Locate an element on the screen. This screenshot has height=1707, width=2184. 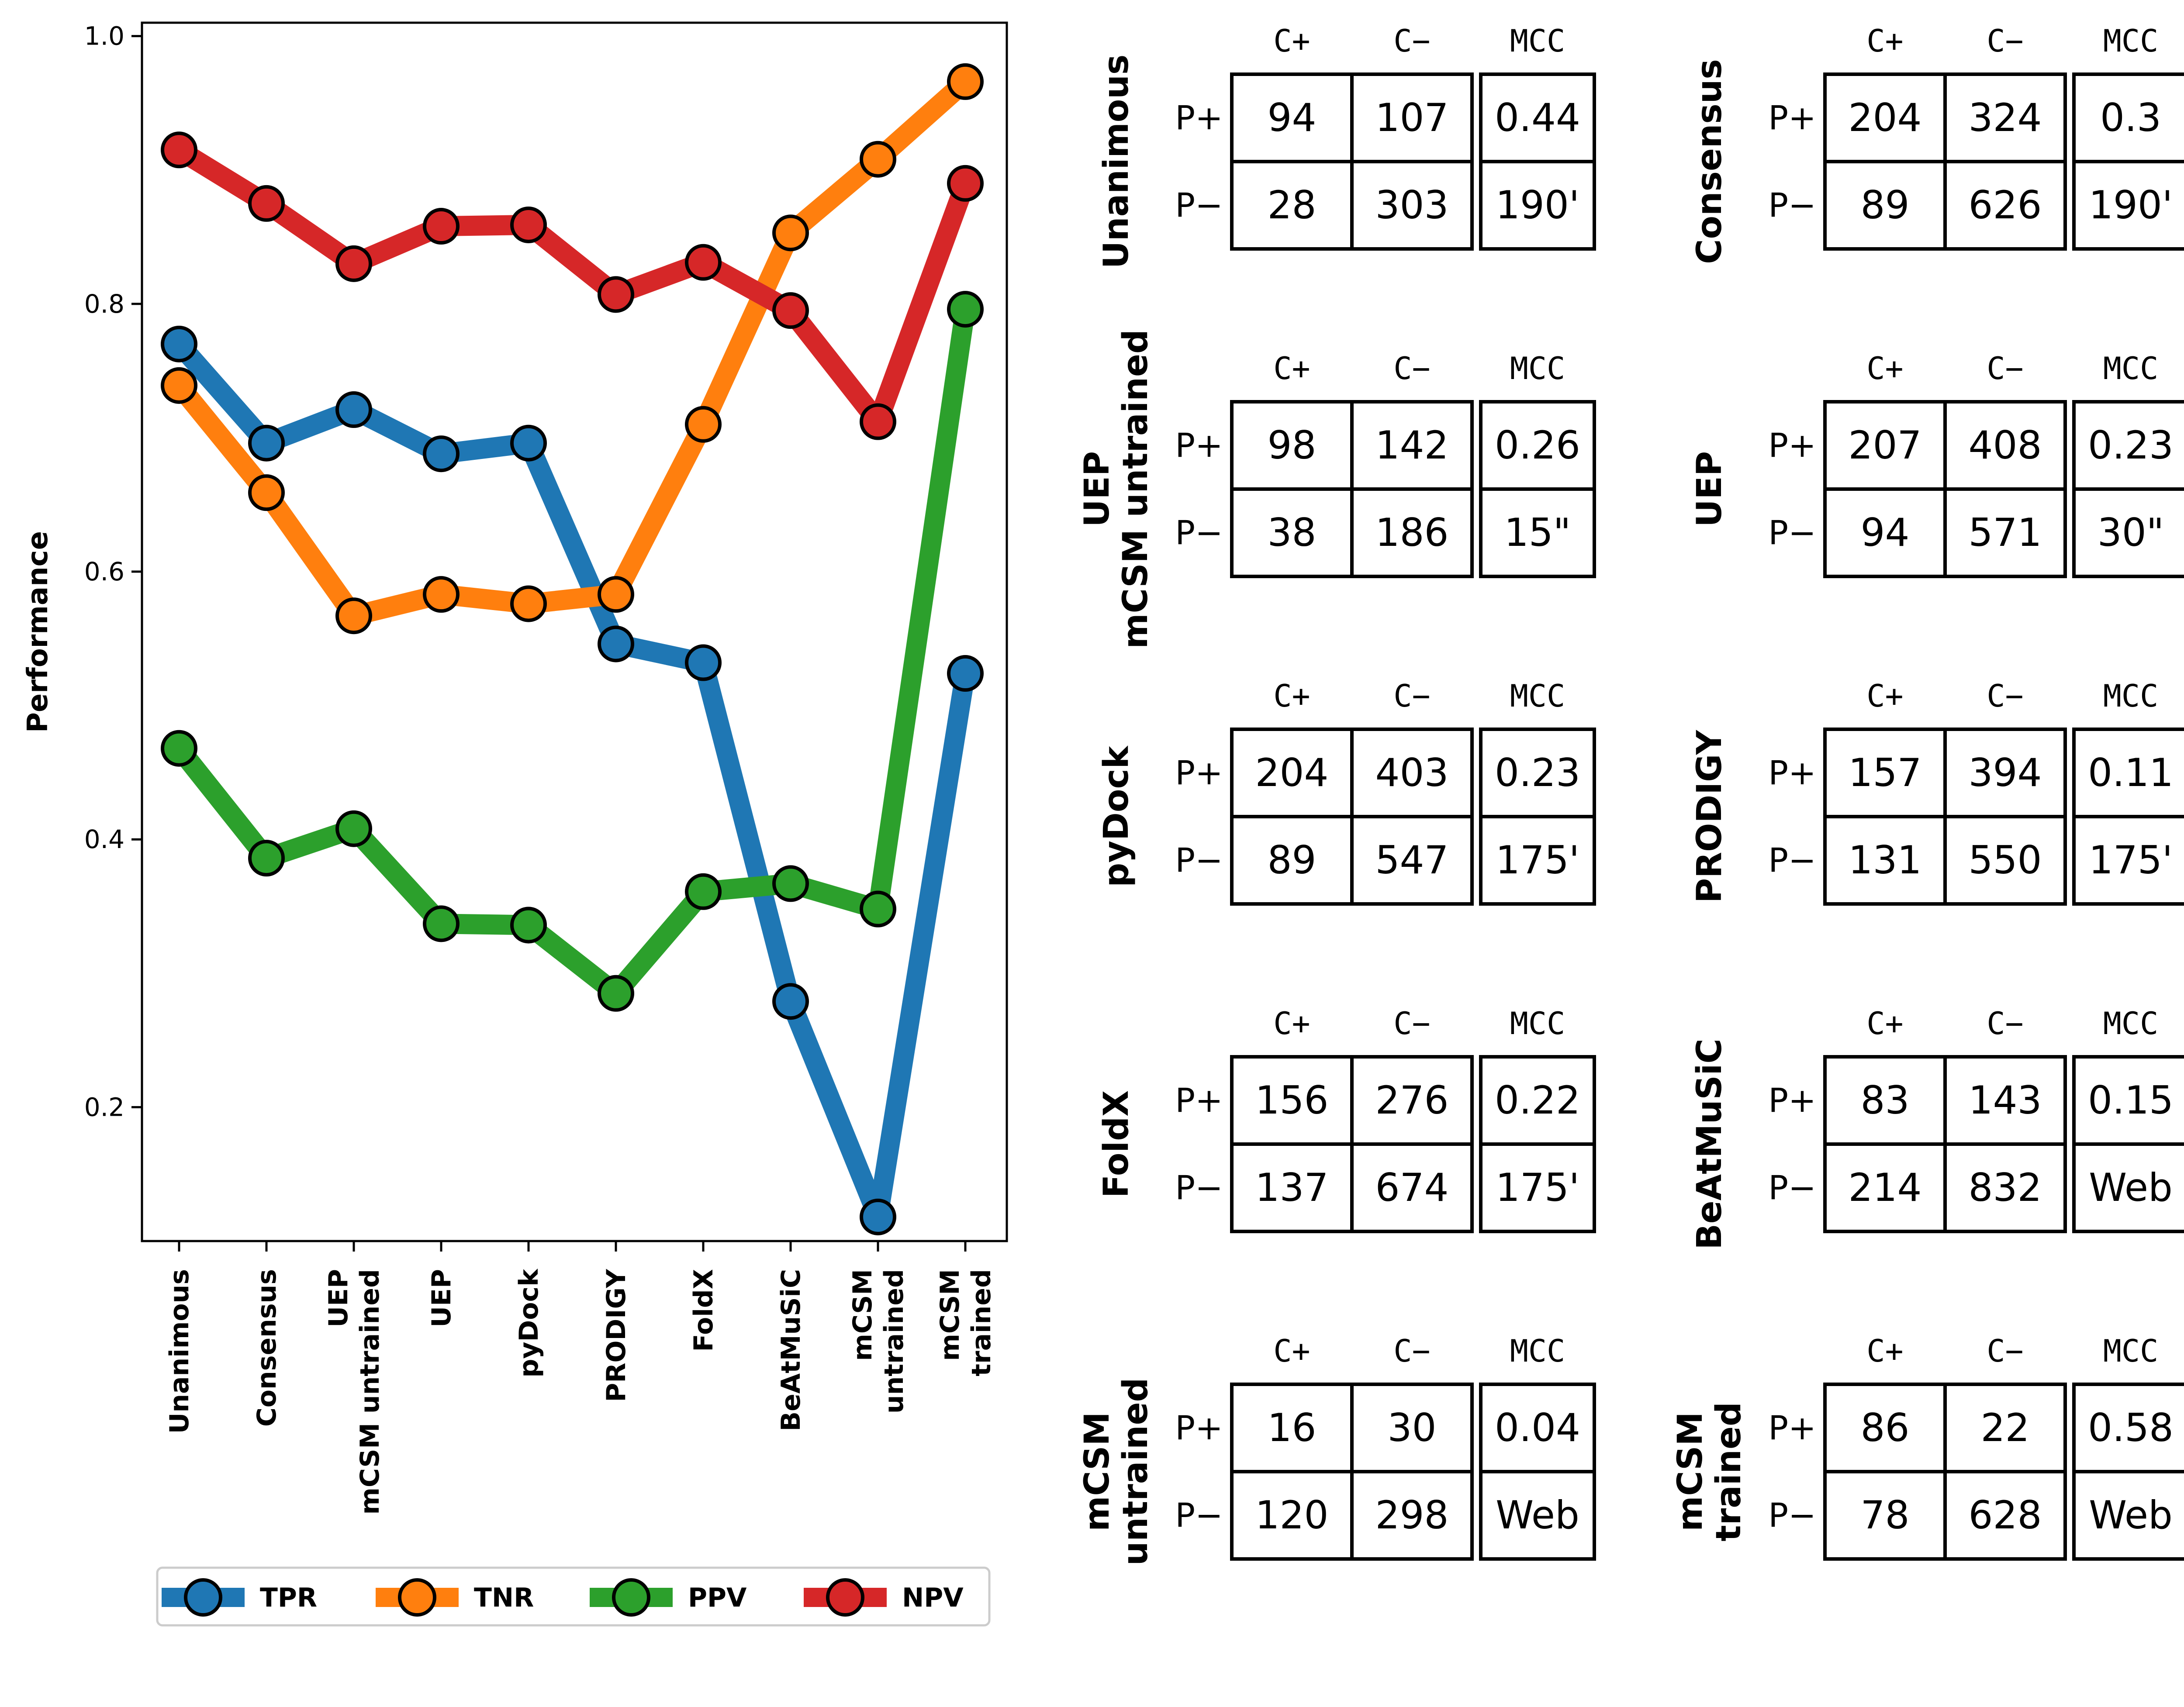
table-title: FoldX is located at coordinates (1116, 1144).